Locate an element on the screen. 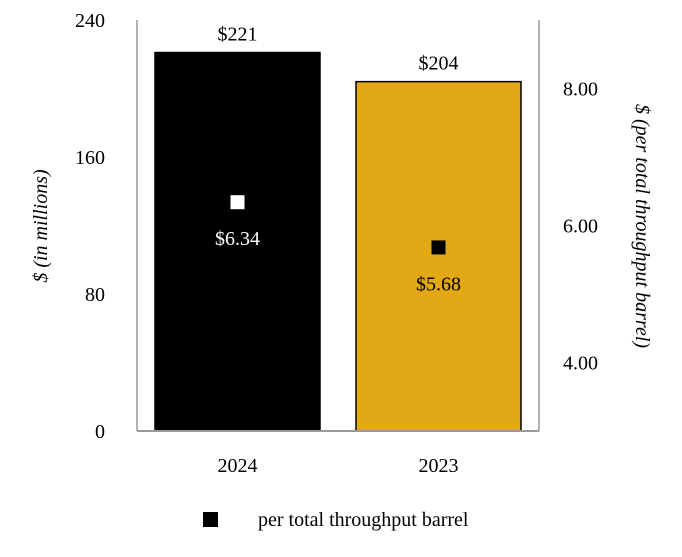  y-tick-label: 240 is located at coordinates (90, 21).